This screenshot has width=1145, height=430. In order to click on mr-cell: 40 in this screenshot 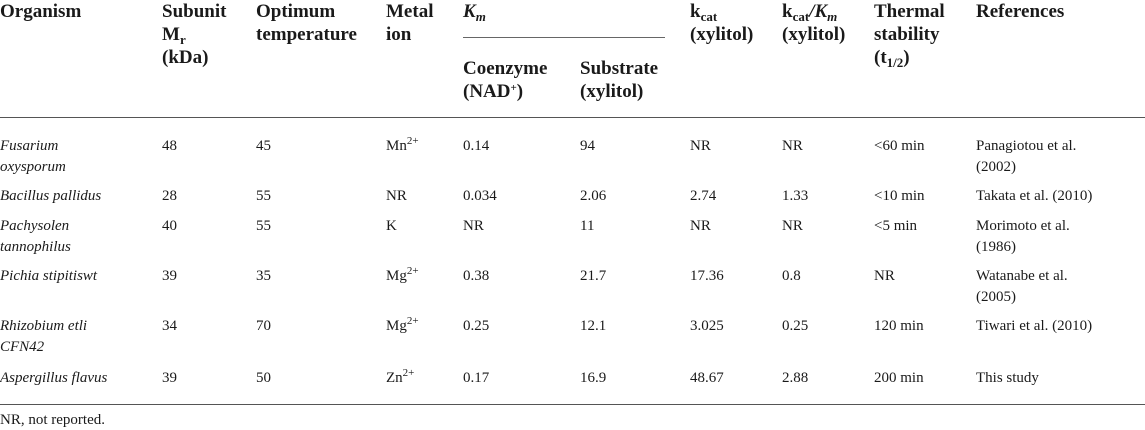, I will do `click(169, 226)`.